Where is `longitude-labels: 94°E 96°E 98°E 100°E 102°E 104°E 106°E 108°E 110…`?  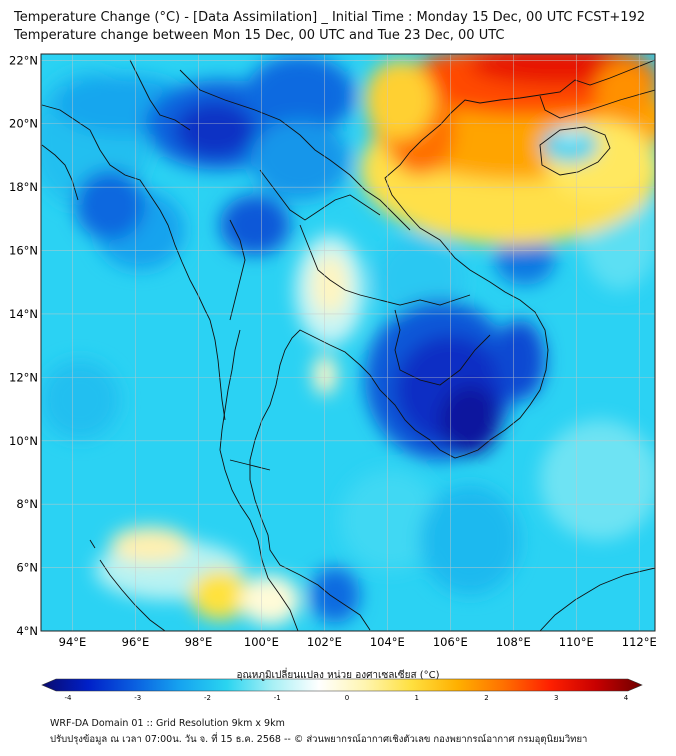 longitude-labels: 94°E 96°E 98°E 100°E 102°E 104°E 106°E 108°E 110… is located at coordinates (358, 642).